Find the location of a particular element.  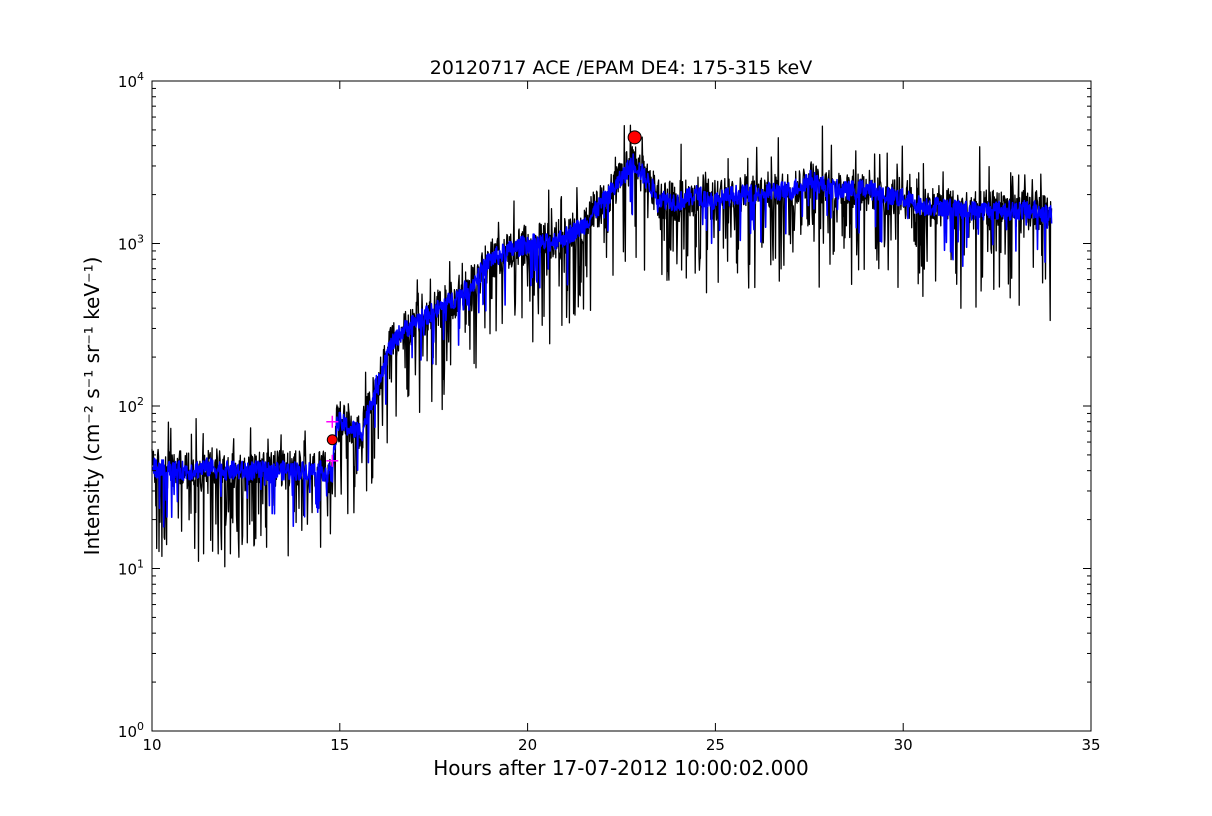

x-tick-label: 30 is located at coordinates (903, 745).